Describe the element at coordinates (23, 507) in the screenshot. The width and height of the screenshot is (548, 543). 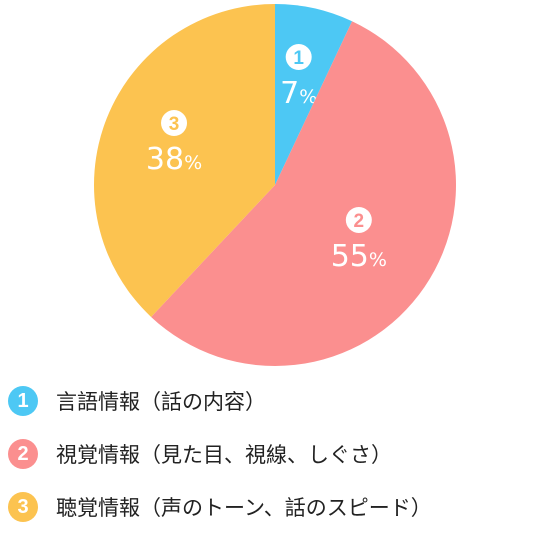
I see `legend-badge: 3` at that location.